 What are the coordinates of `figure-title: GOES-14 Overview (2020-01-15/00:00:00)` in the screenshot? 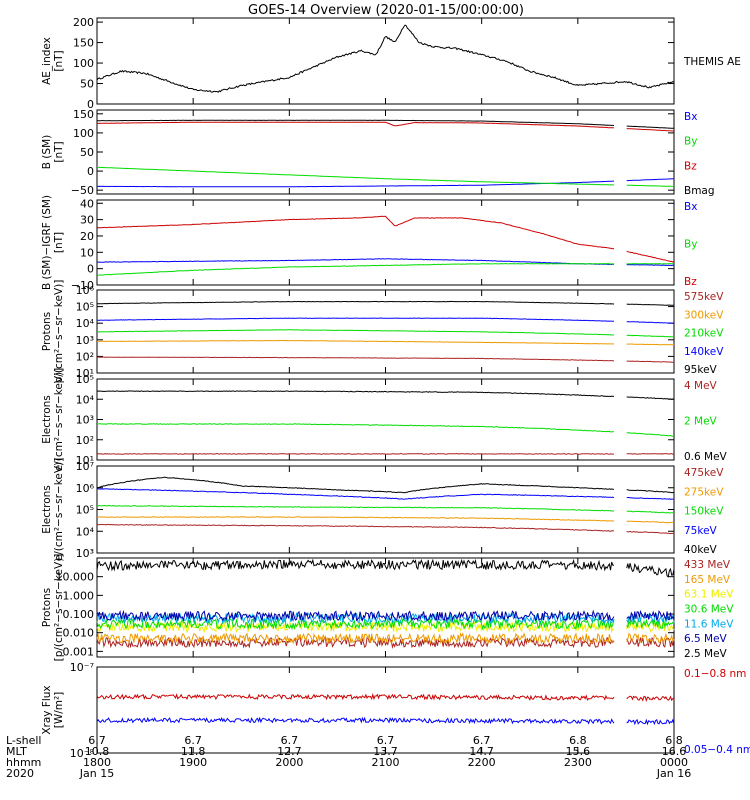 It's located at (386, 10).